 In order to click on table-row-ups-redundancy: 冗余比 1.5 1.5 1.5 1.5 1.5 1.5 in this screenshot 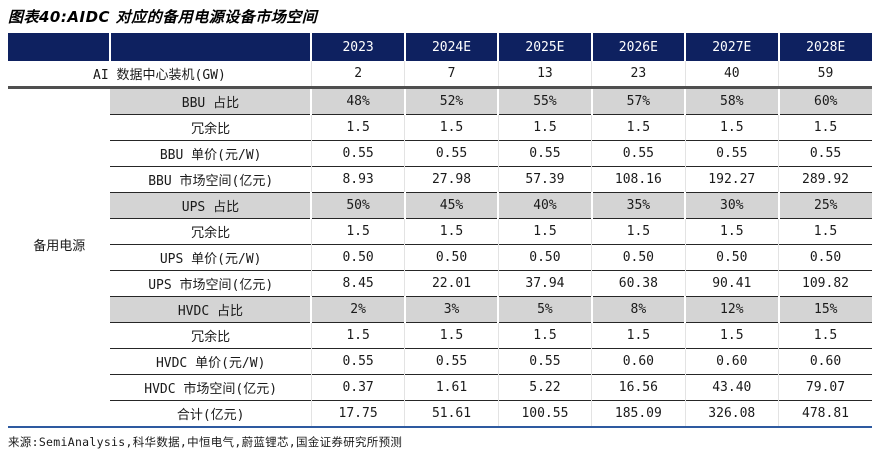, I will do `click(440, 231)`.